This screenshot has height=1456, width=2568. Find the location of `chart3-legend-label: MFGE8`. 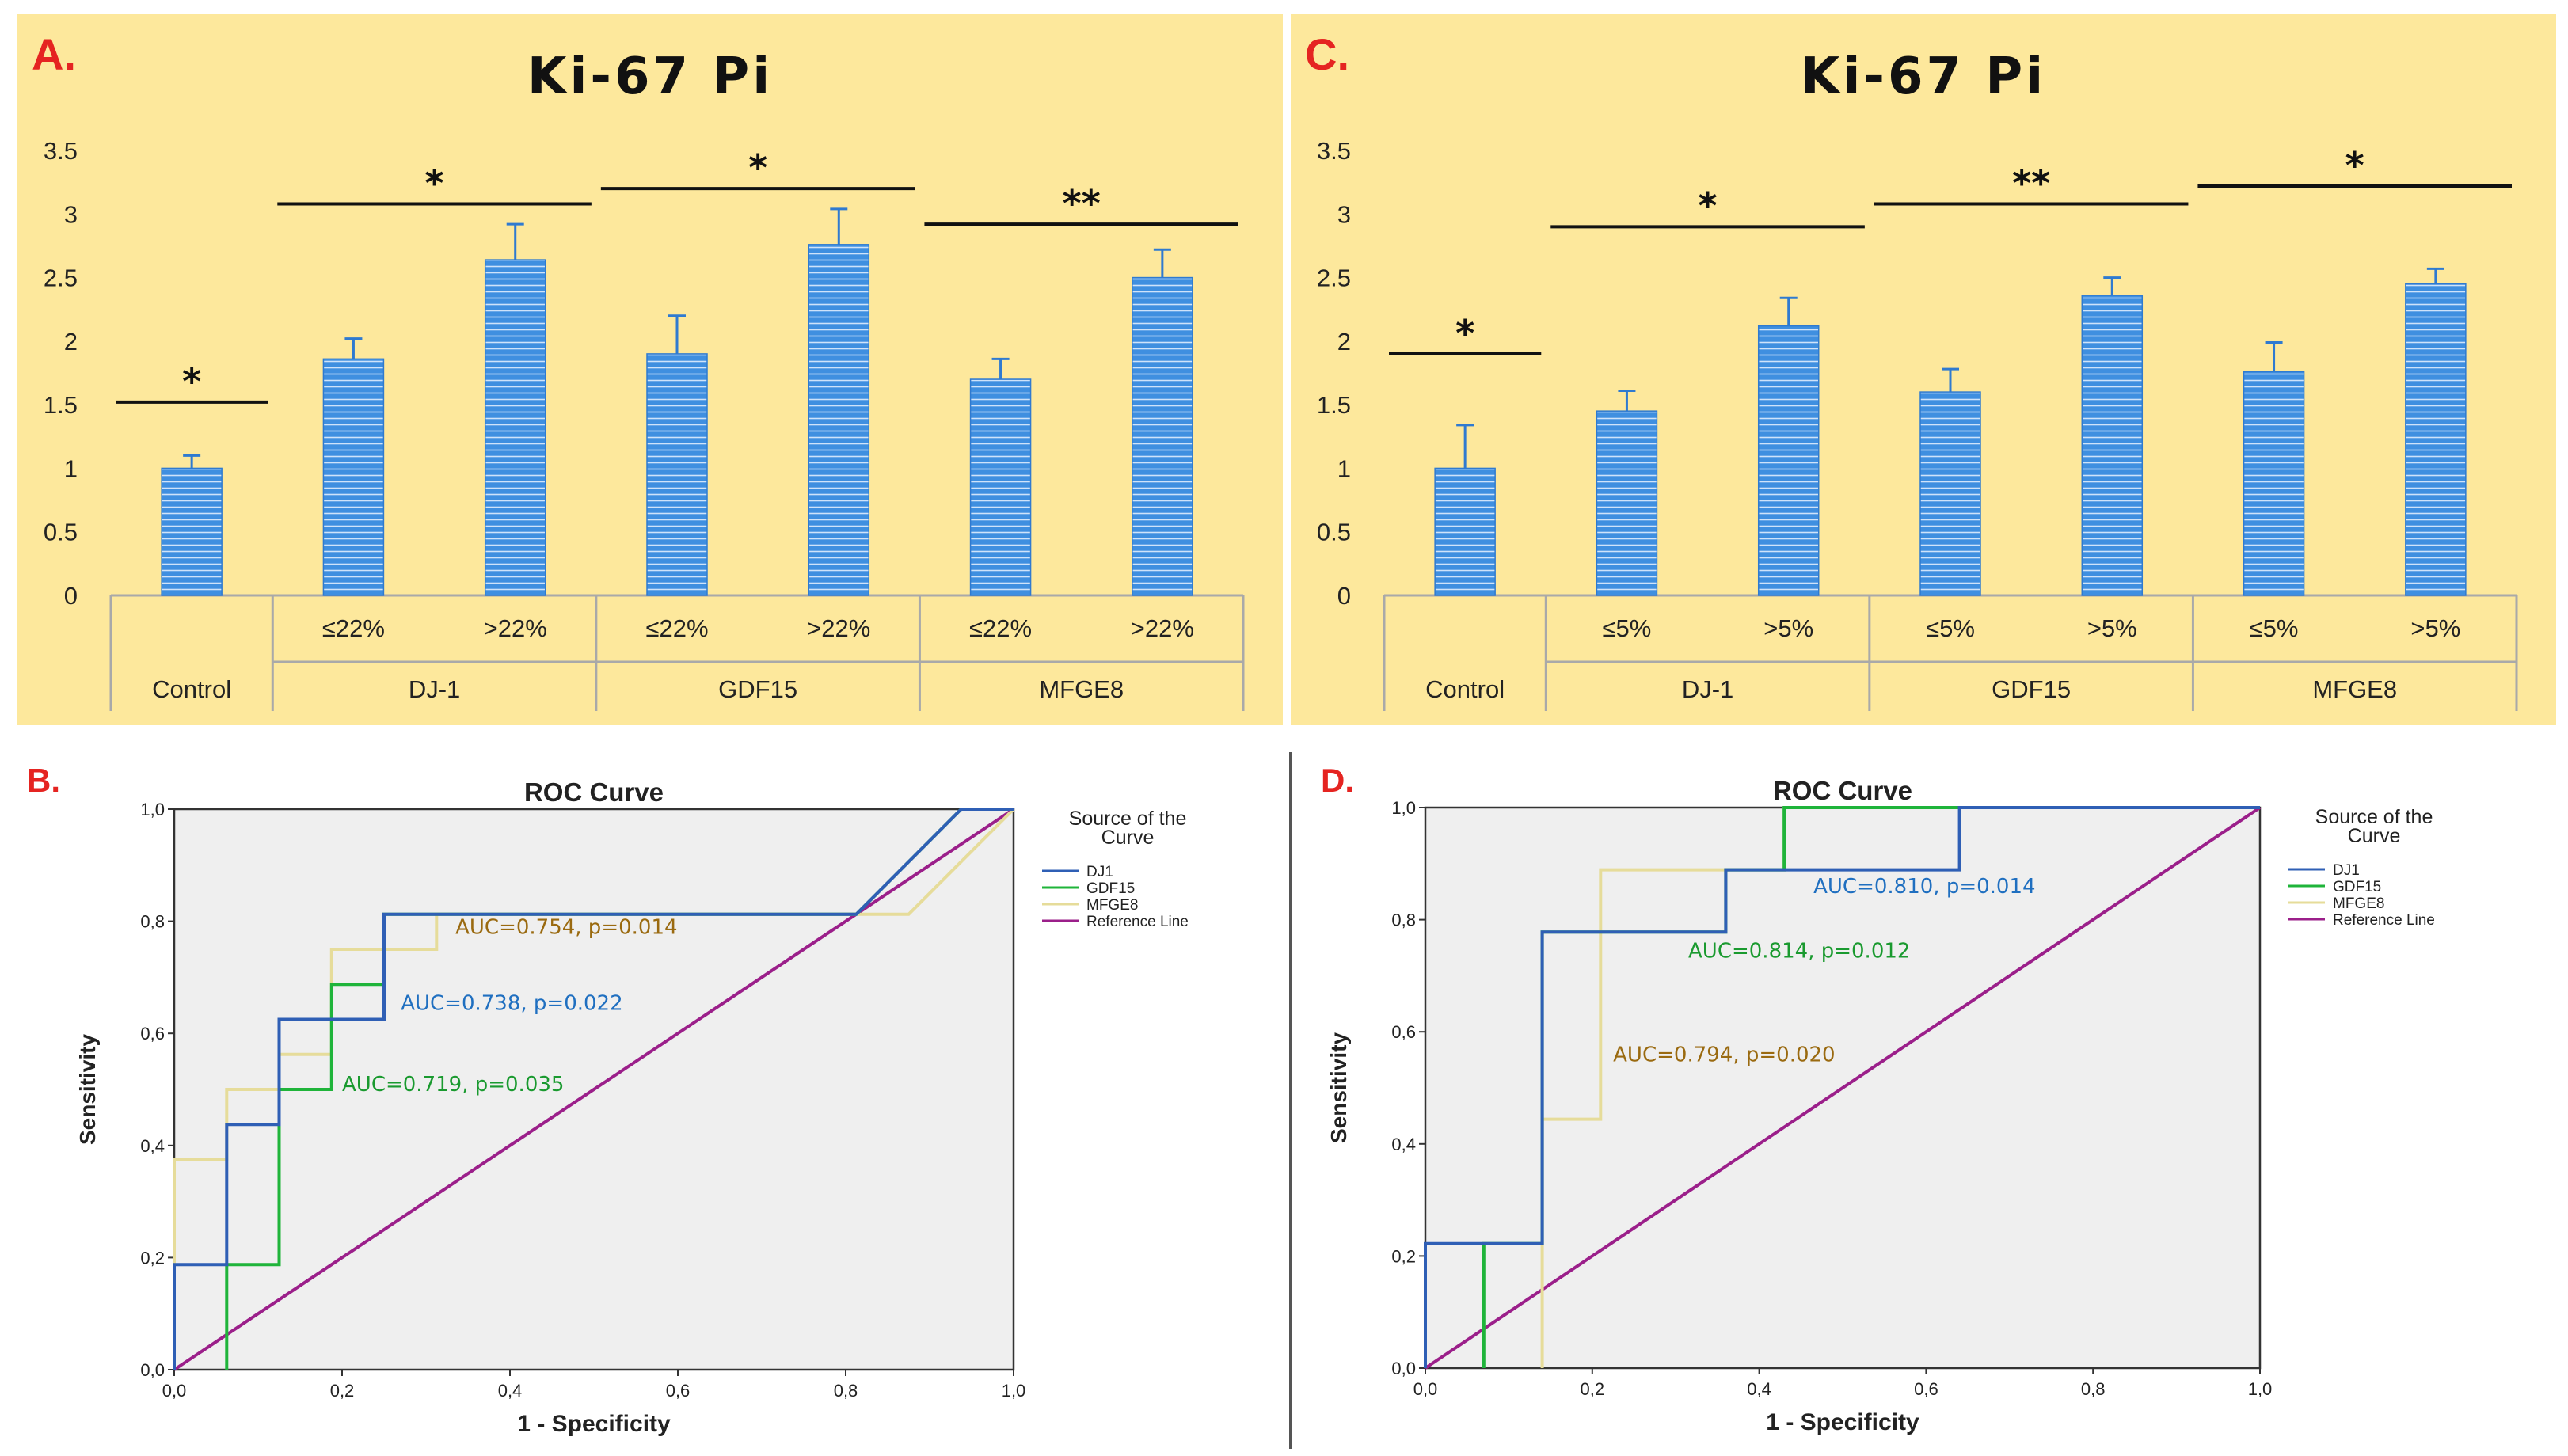

chart3-legend-label: MFGE8 is located at coordinates (2358, 903).